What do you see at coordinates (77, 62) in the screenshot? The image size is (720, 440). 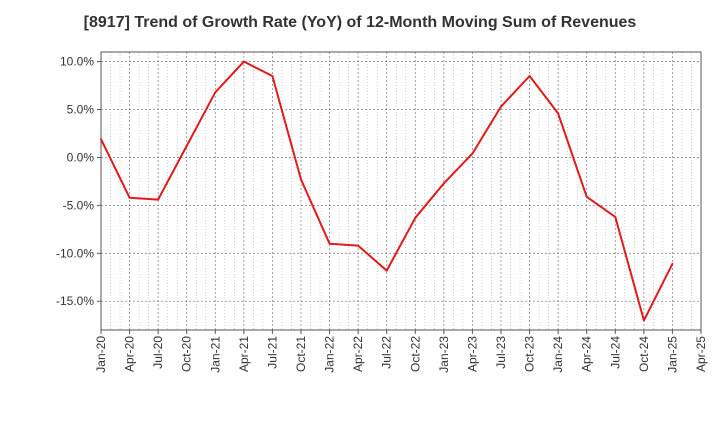 I see `y-tick-label: 10.0%` at bounding box center [77, 62].